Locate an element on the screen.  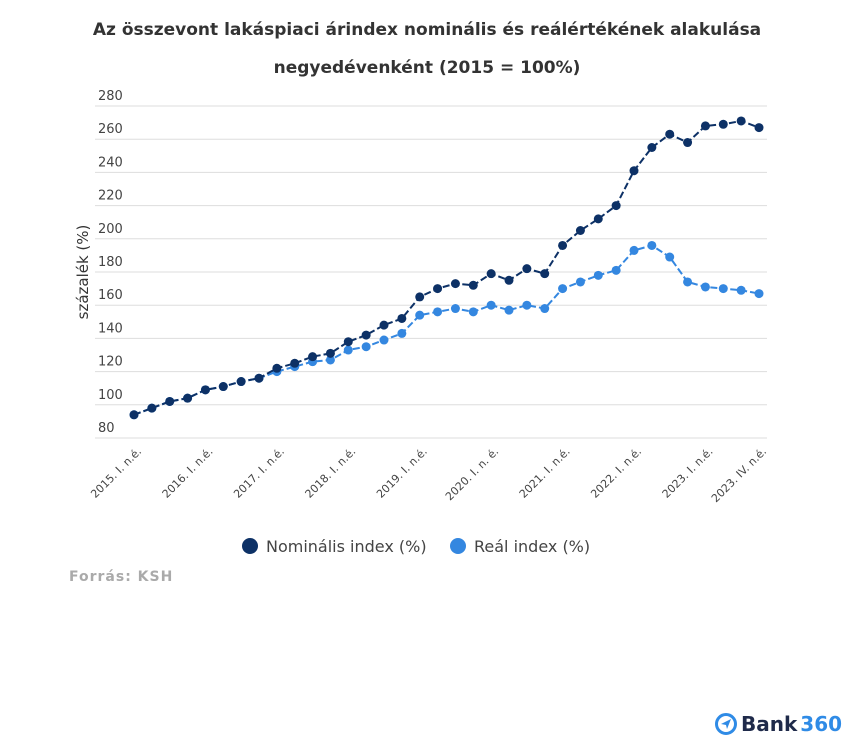
logo-text: Bank is located at coordinates (769, 724).